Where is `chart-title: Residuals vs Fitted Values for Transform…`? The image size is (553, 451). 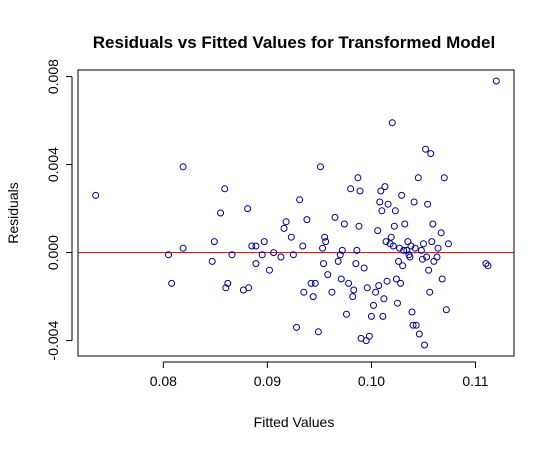
chart-title: Residuals vs Fitted Values for Transform… is located at coordinates (294, 42).